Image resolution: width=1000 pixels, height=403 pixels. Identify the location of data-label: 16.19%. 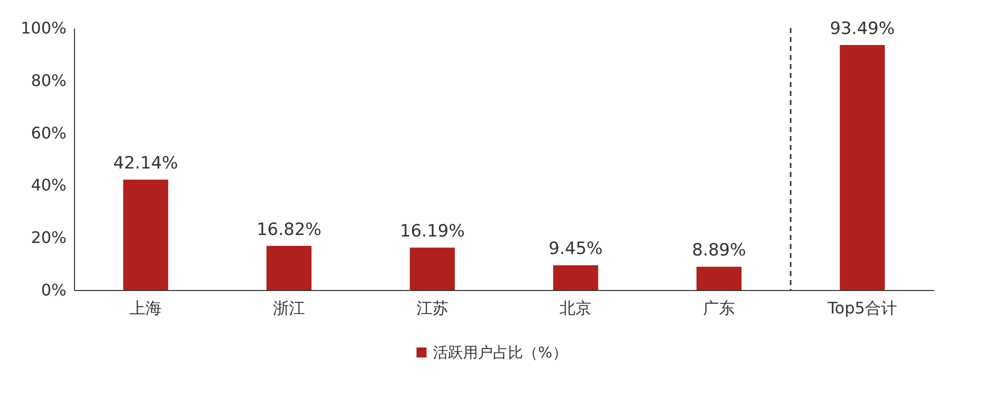
(432, 232).